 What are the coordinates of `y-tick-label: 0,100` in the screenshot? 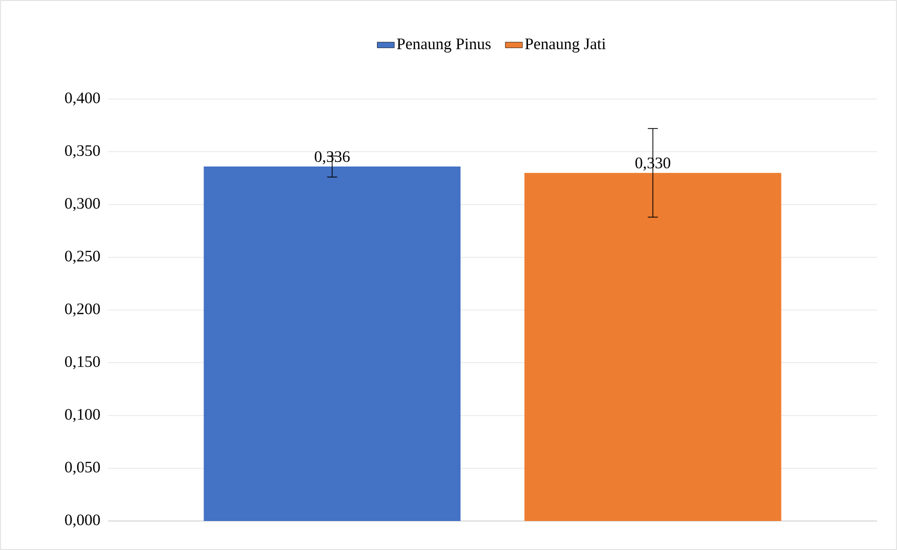 It's located at (82, 415).